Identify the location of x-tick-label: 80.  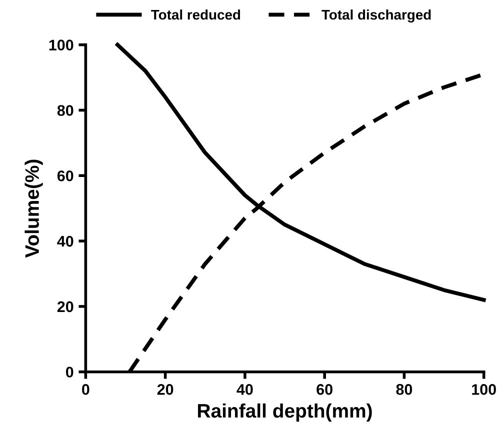
(404, 389).